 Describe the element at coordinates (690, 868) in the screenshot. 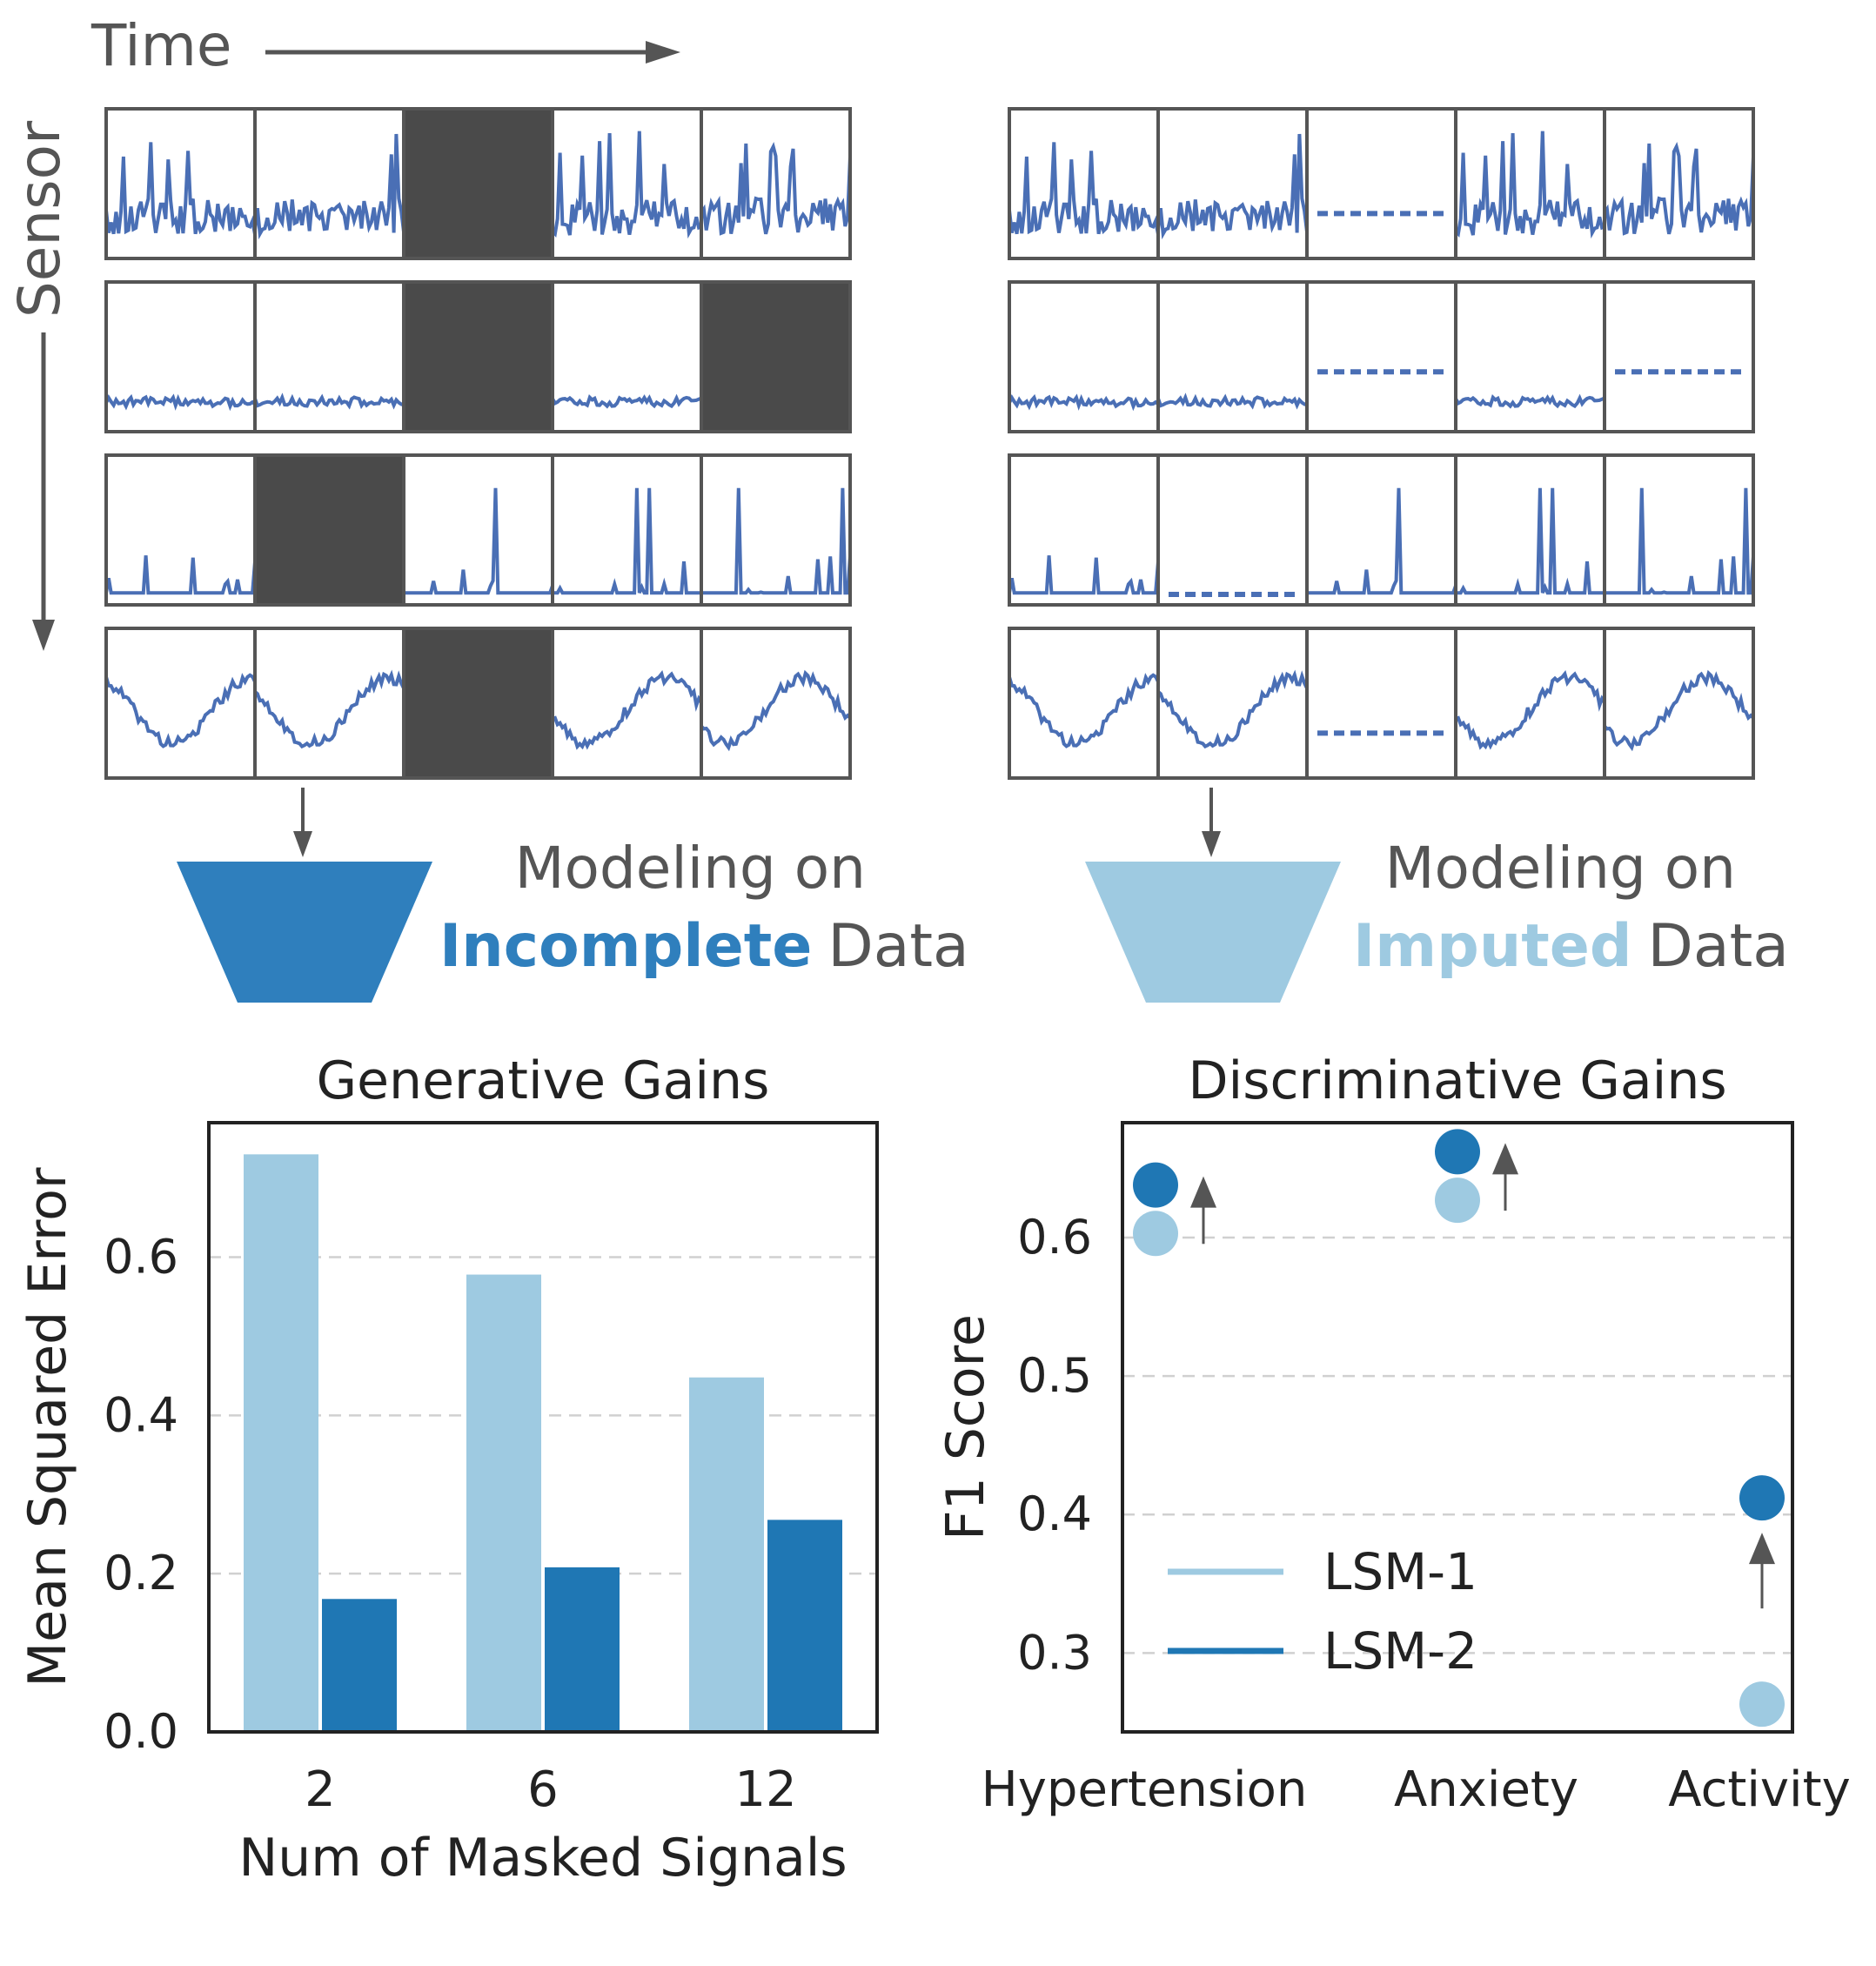

I see `left-caption-line1: Modeling on` at that location.